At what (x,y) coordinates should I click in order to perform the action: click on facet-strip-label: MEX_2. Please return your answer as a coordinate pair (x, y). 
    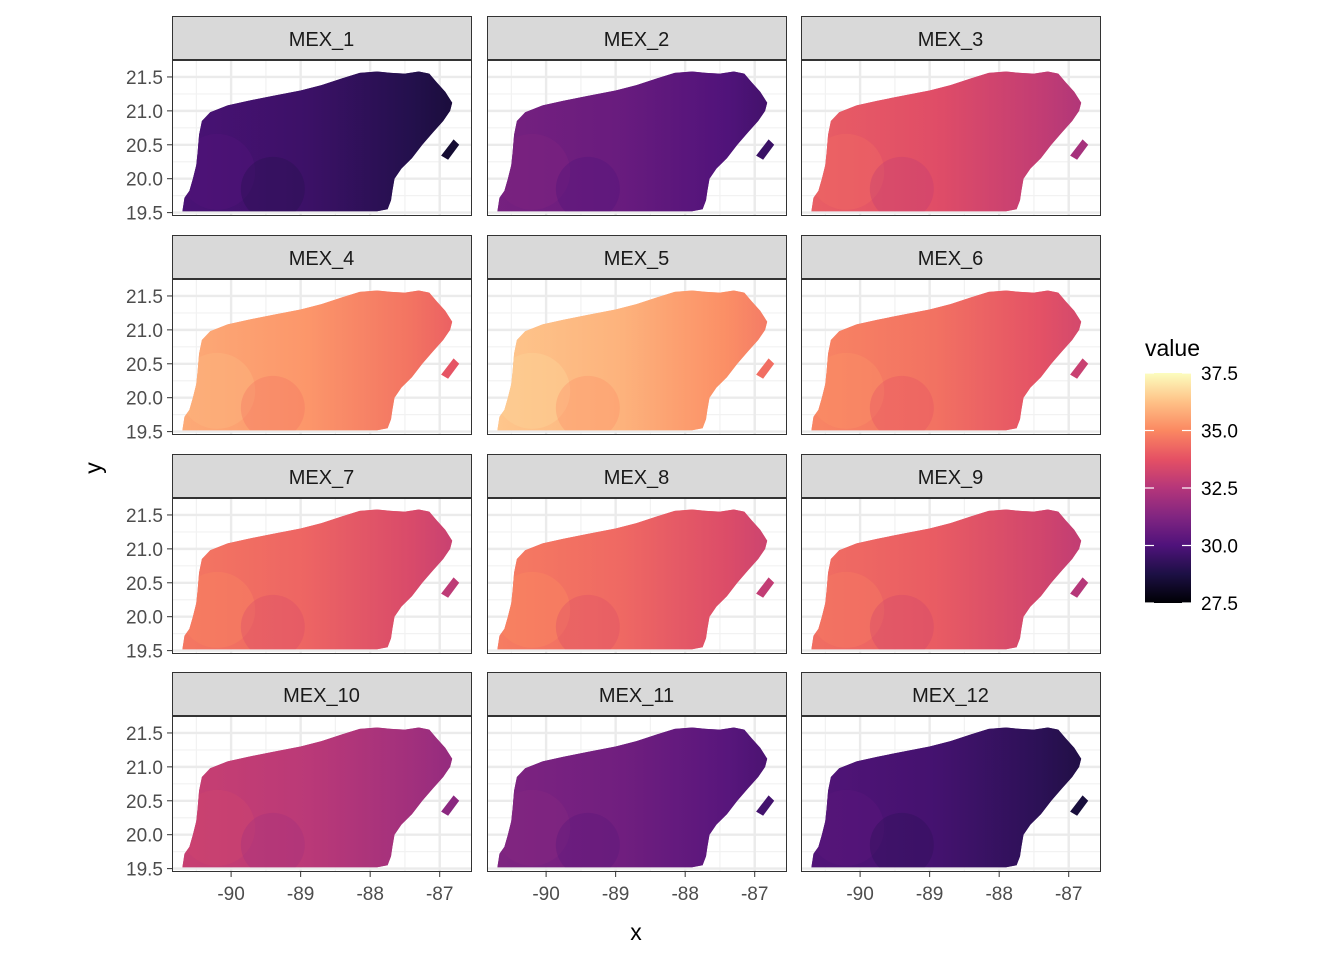
    Looking at the image, I should click on (637, 40).